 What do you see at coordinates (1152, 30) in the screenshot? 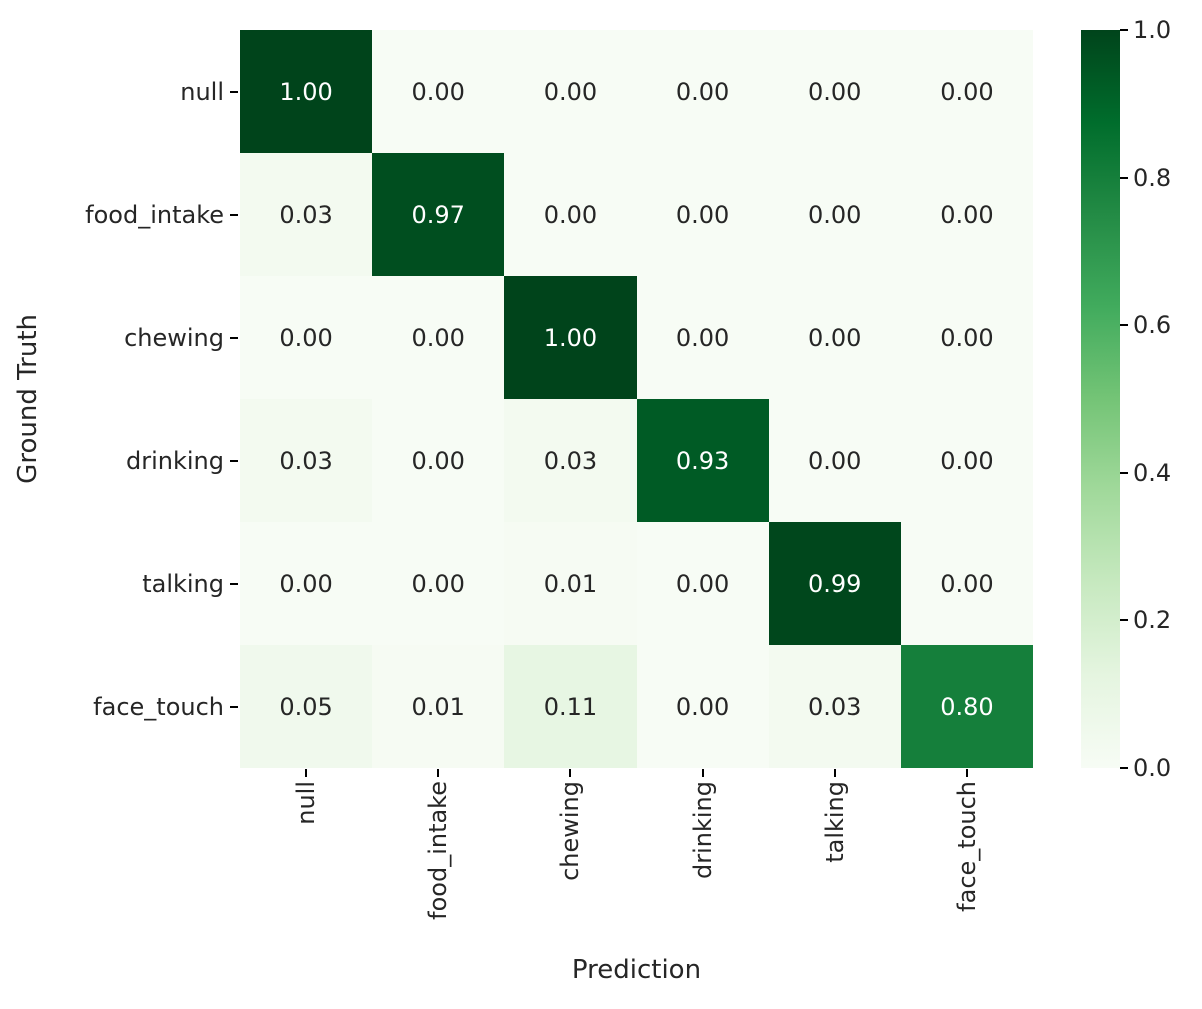
I see `colorbar-tick-label: 1.0` at bounding box center [1152, 30].